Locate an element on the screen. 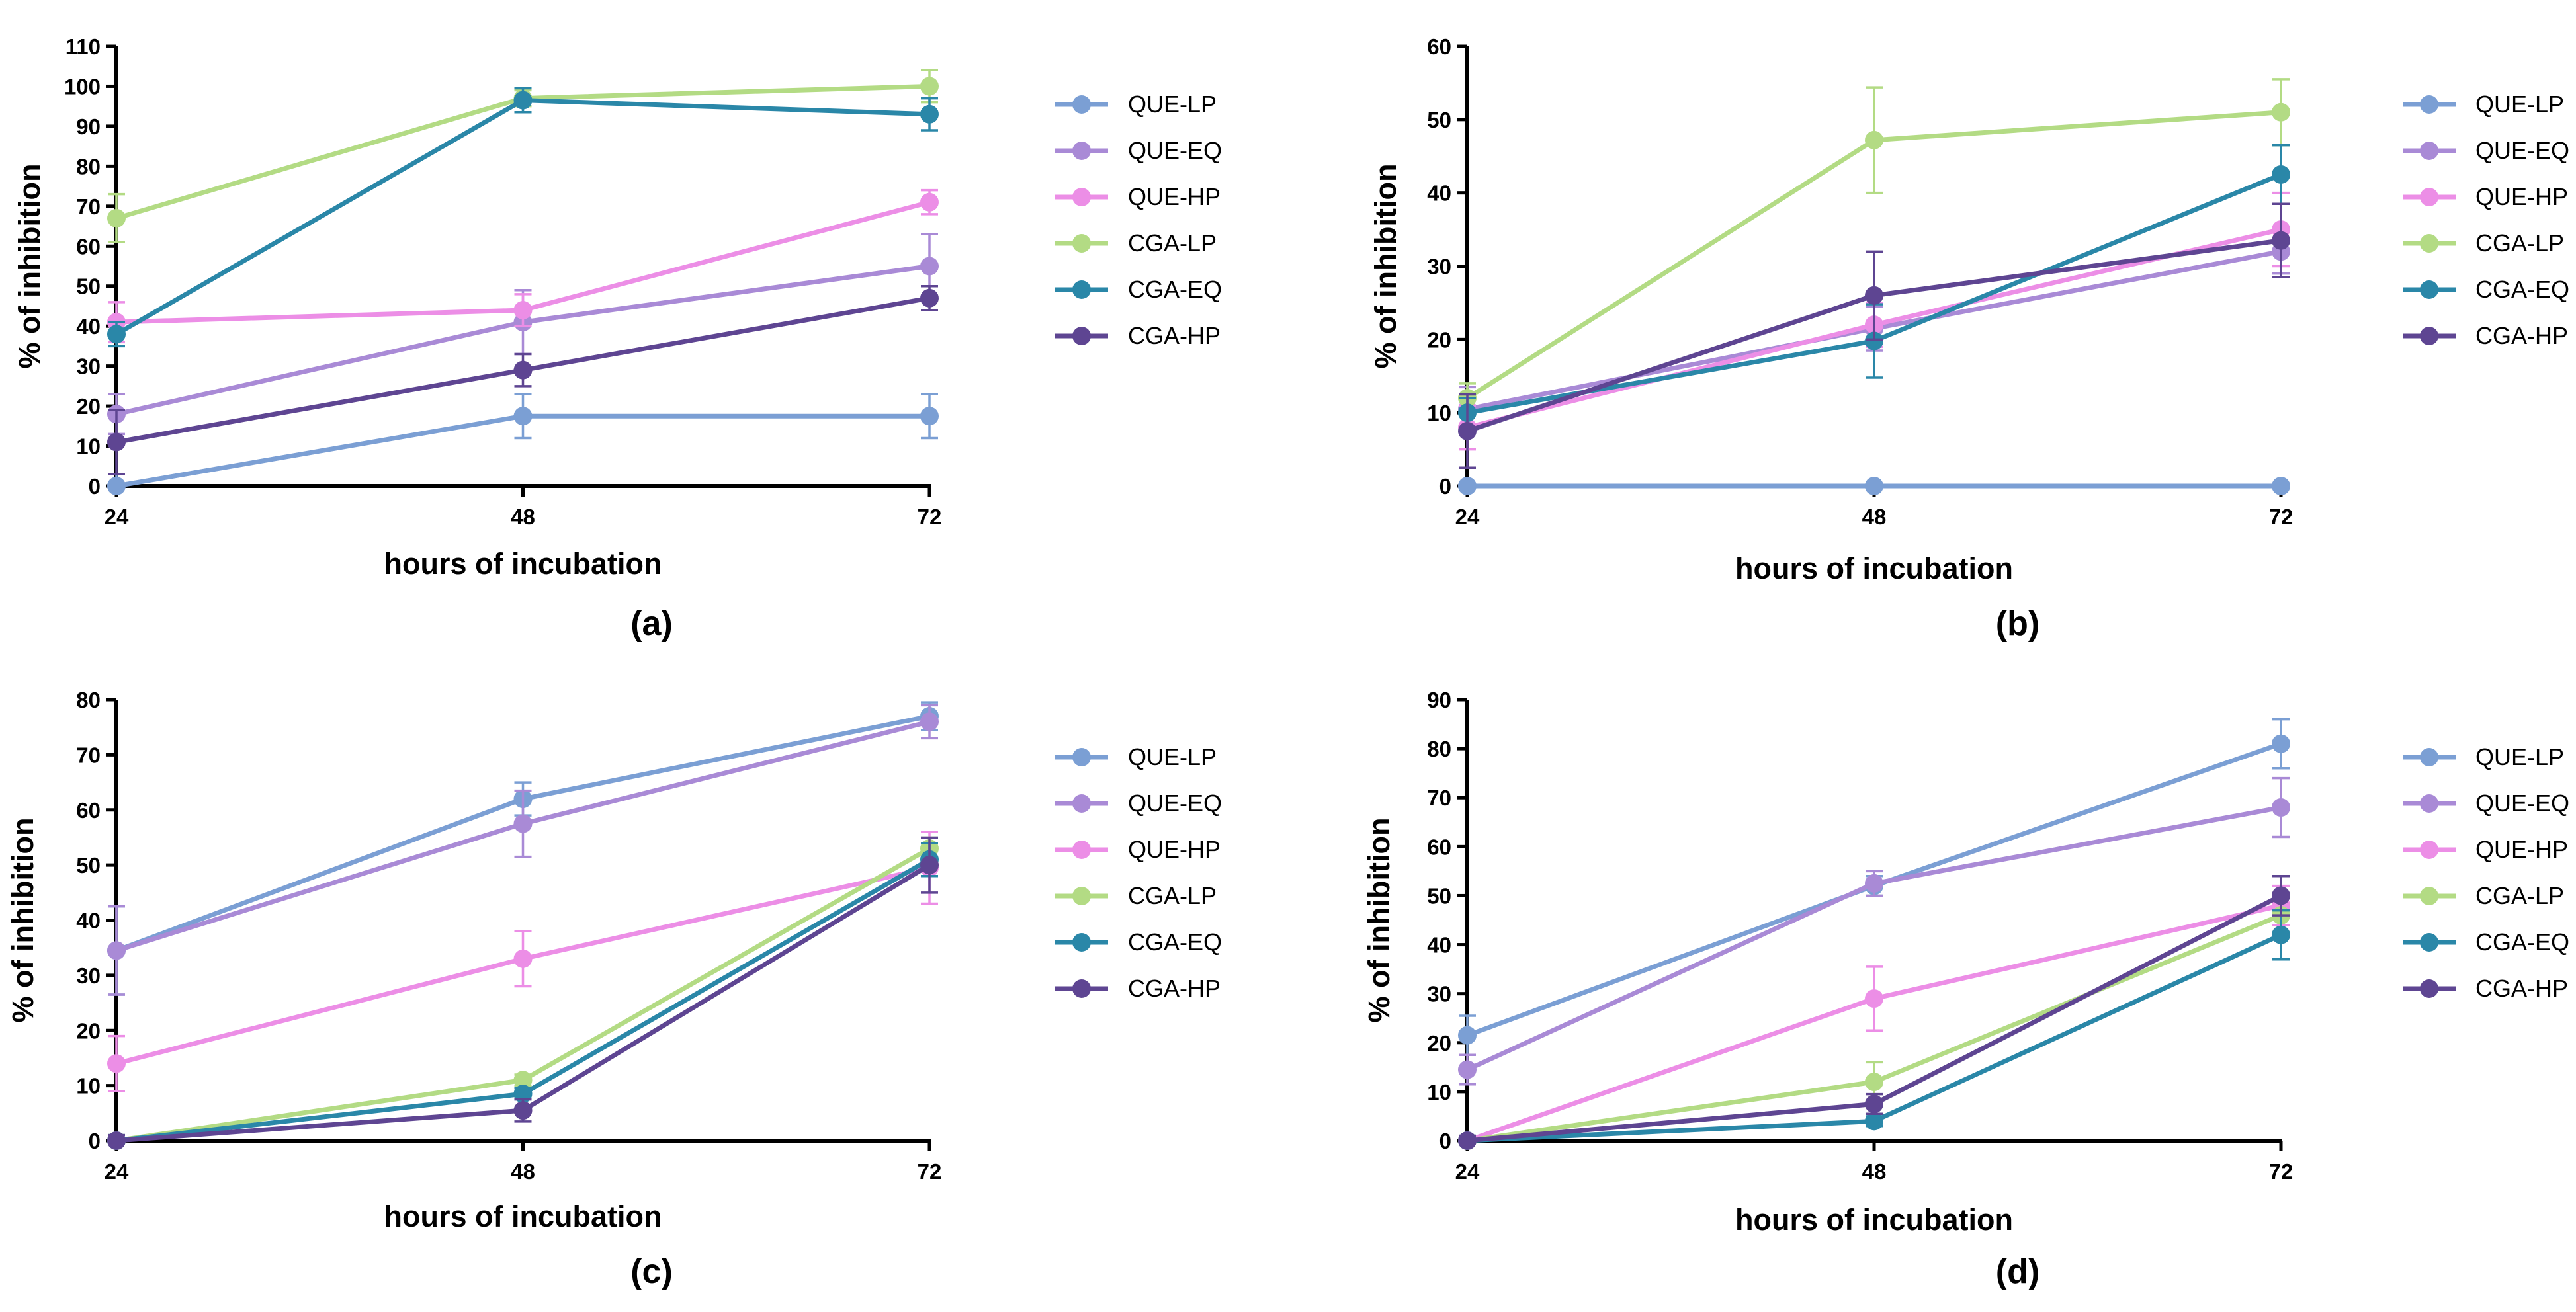 This screenshot has height=1312, width=2576. legend-entry: QUE-EQ is located at coordinates (1138, 803).